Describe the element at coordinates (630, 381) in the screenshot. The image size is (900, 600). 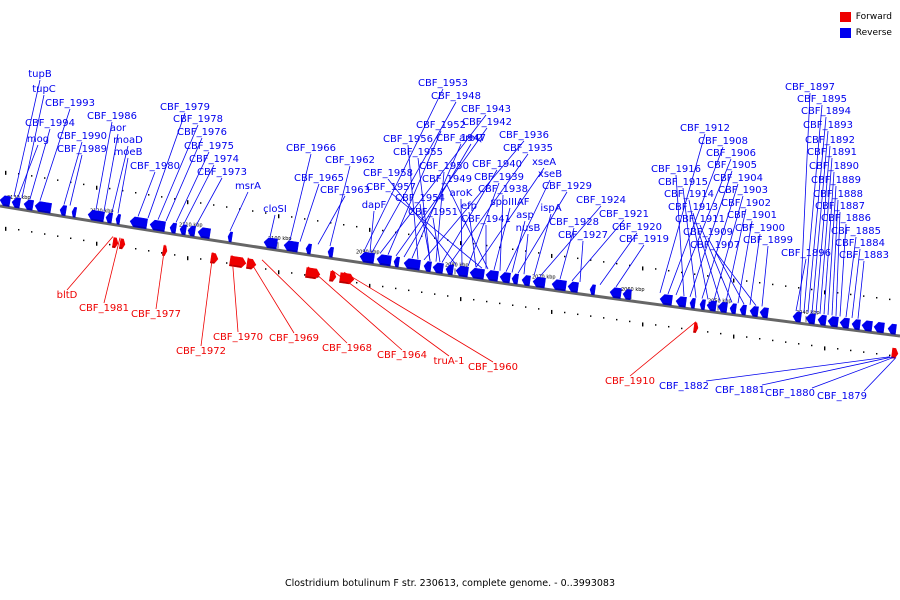
I see `gene-label-cbf-1910: CBF_1910` at that location.